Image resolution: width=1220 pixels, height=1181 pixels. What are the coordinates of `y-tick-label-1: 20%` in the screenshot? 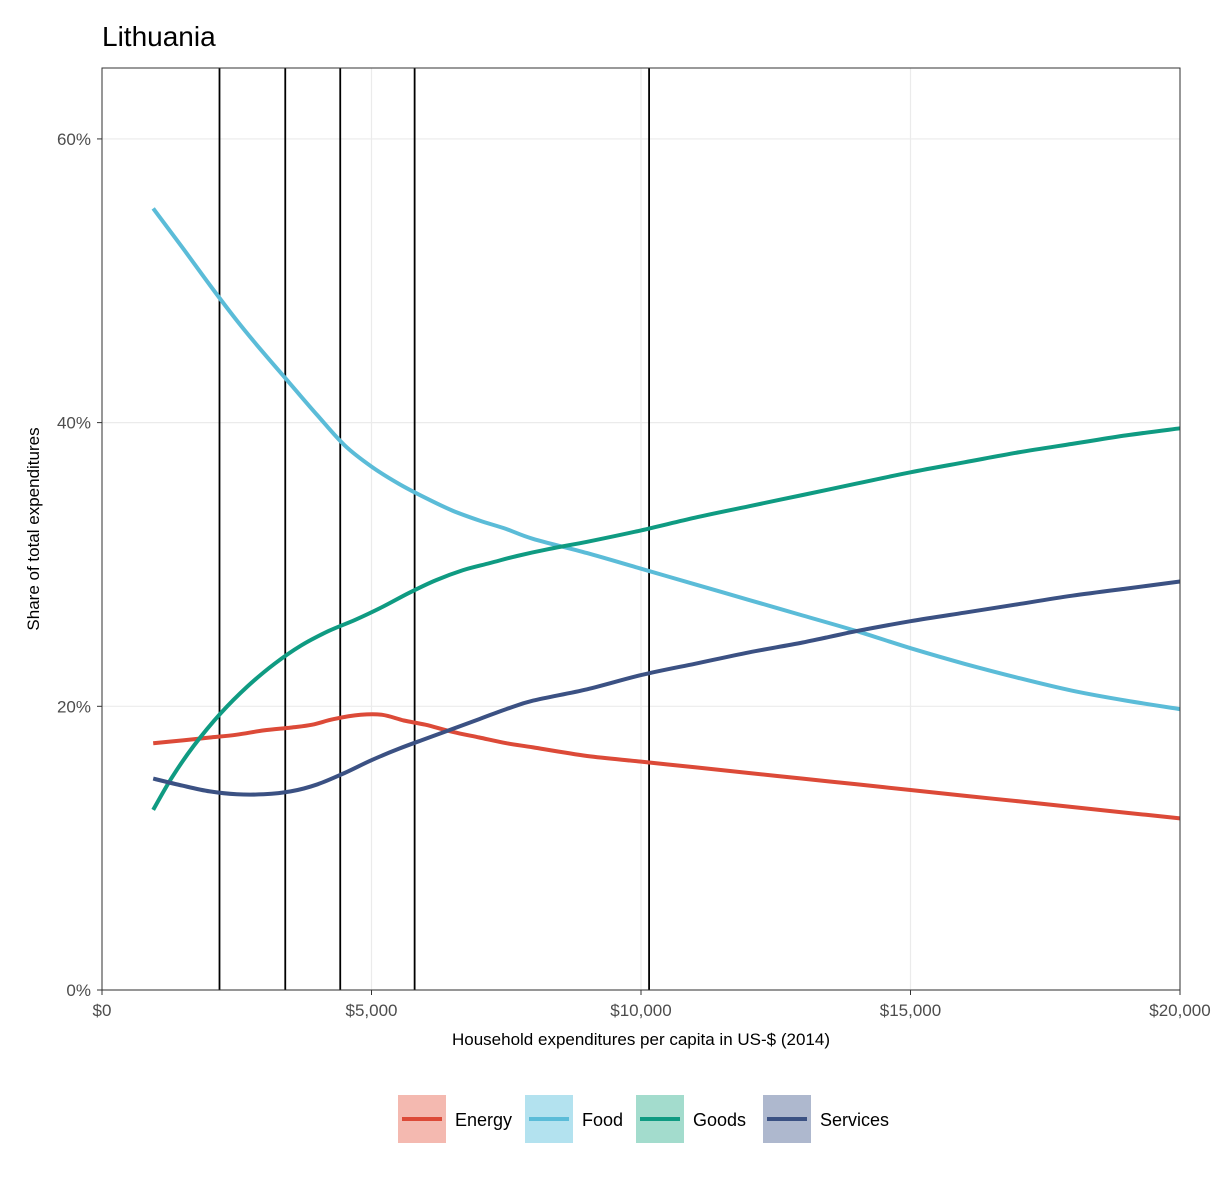 It's located at (74, 706).